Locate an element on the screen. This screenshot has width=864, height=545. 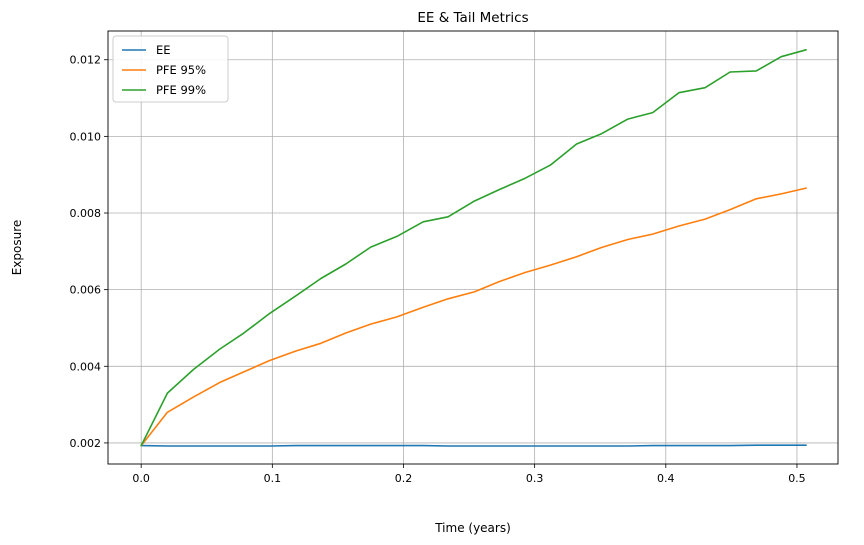
y-tick-label: 0.002 is located at coordinates (86, 443).